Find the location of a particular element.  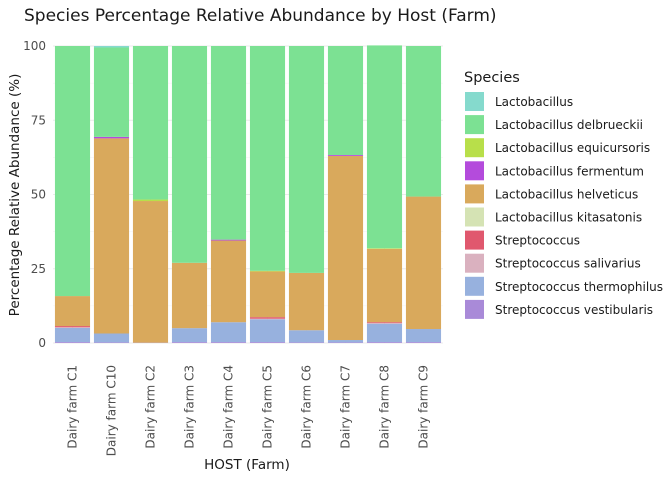

y-tick-label: 0 is located at coordinates (42, 343).